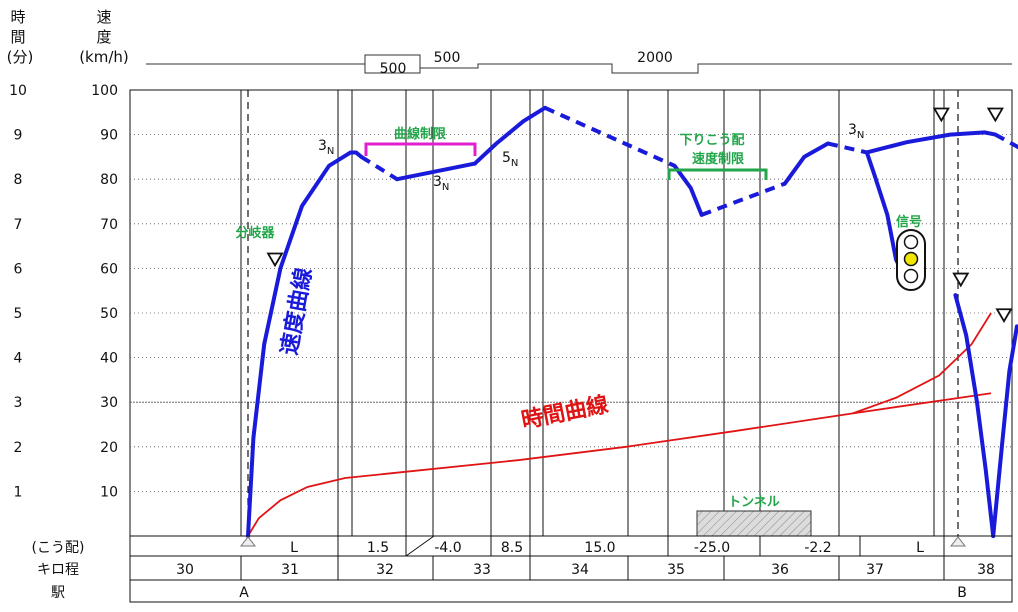 The image size is (1018, 612). I want to click on speed-header-line-2: 度, so click(103, 37).